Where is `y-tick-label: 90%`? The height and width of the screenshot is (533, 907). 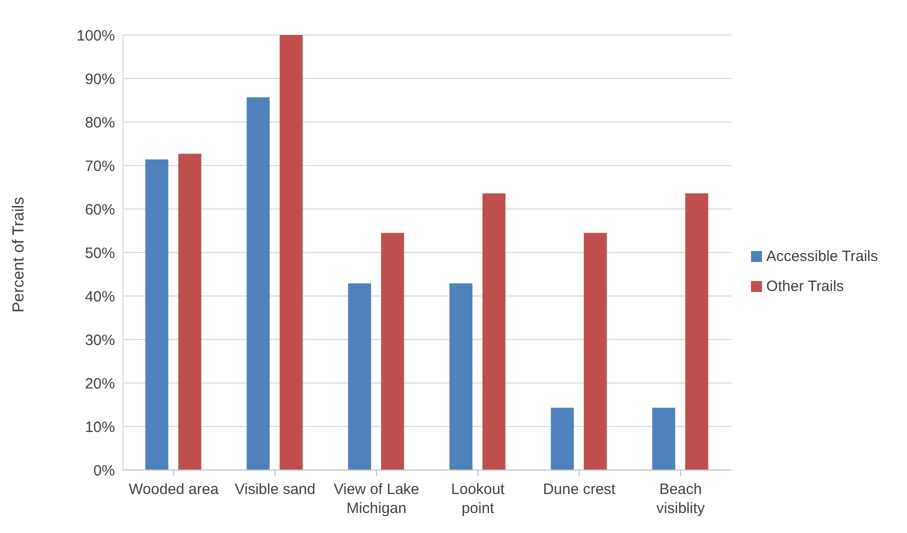
y-tick-label: 90% is located at coordinates (99, 79).